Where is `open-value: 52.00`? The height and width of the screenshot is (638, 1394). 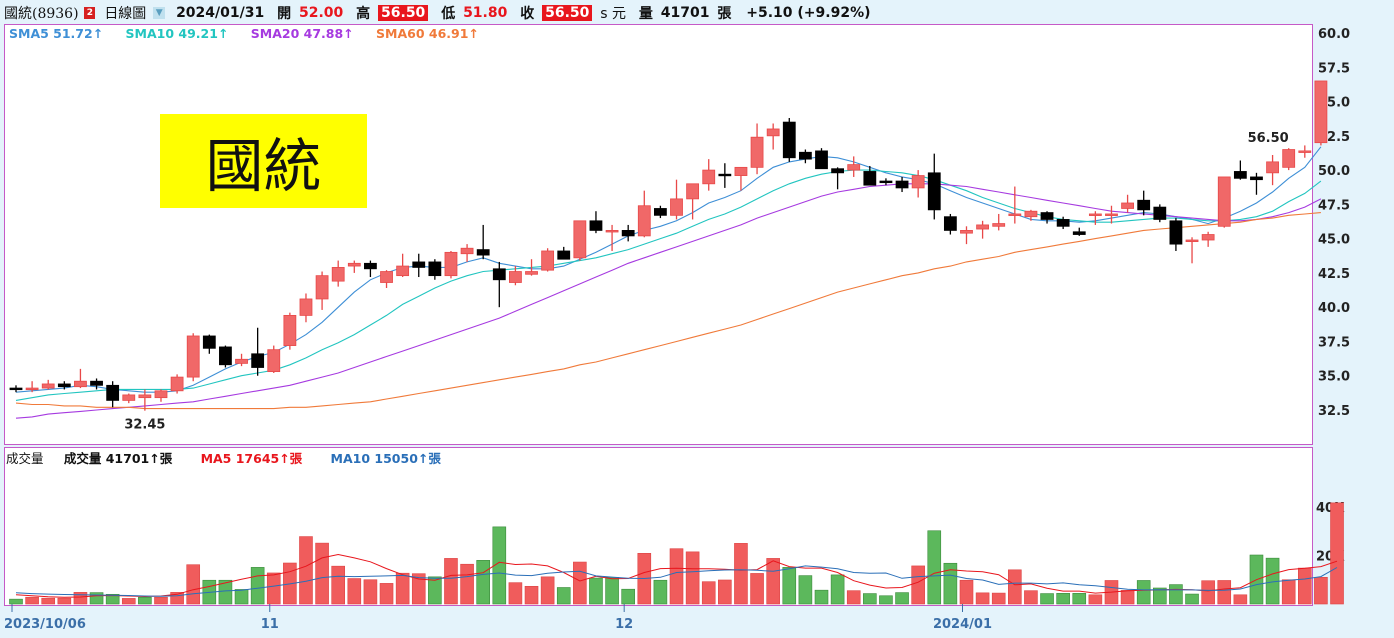 open-value: 52.00 is located at coordinates (321, 13).